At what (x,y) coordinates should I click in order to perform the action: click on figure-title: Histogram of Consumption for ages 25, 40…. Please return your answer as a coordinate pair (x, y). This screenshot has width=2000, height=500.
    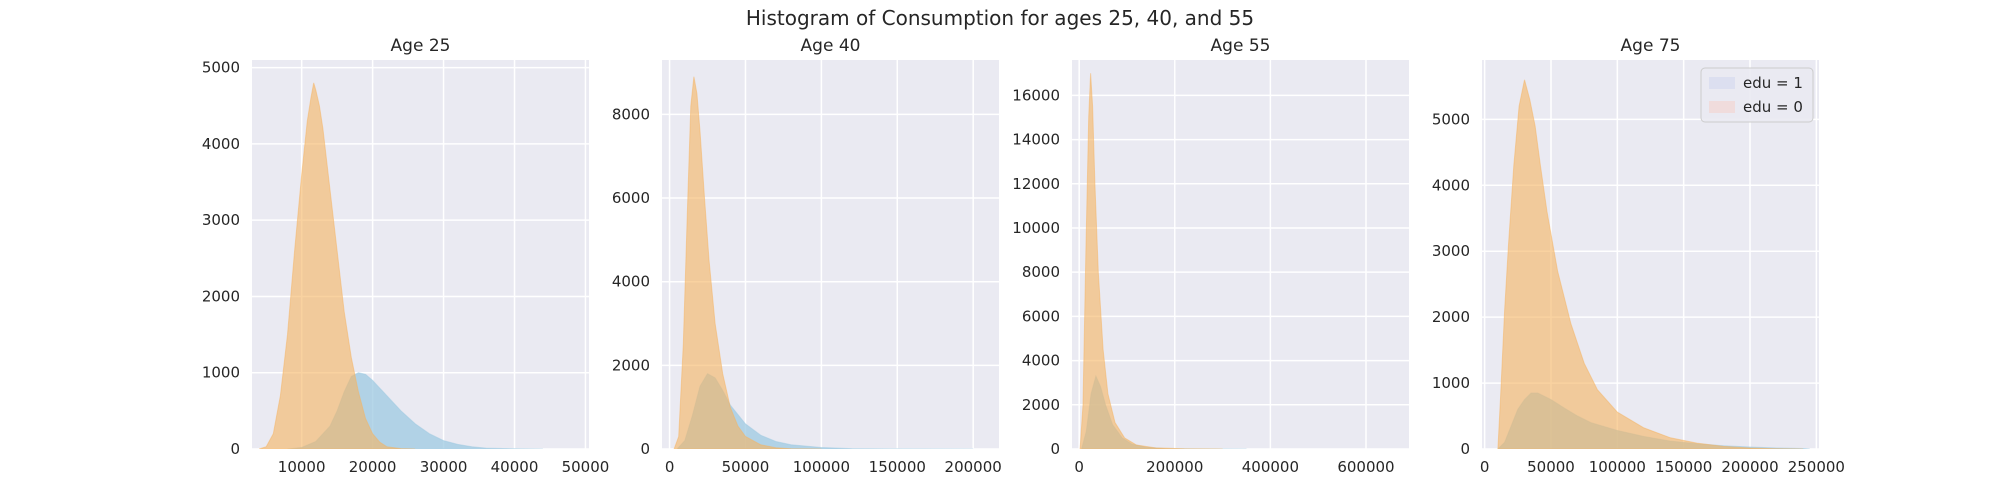
    Looking at the image, I should click on (1000, 18).